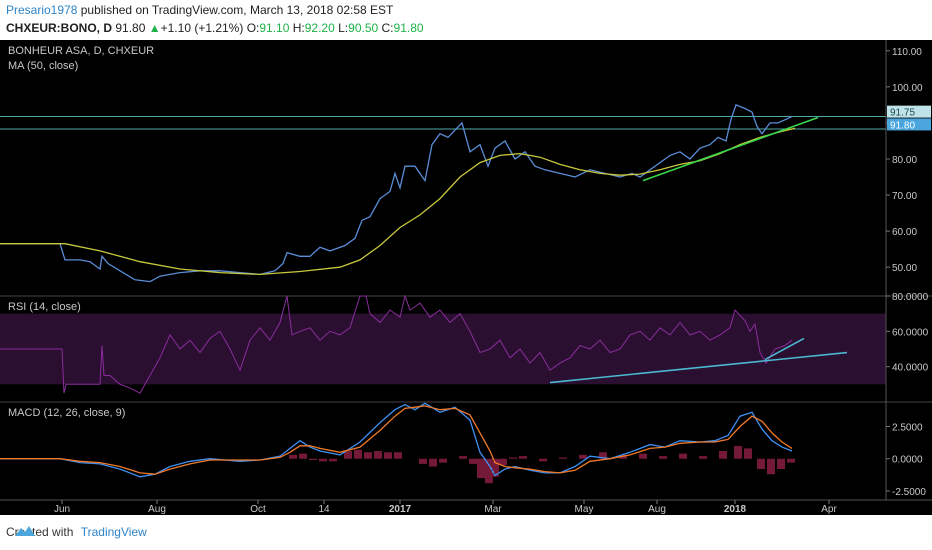  What do you see at coordinates (408, 28) in the screenshot?
I see `close-value: 91.80` at bounding box center [408, 28].